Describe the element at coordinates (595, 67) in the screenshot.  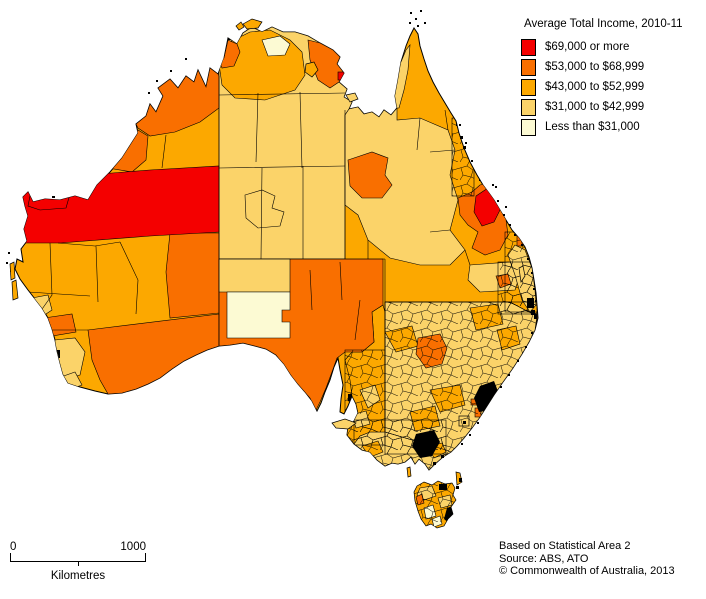
I see `legend-item-label: $53,000 to $68,999` at that location.